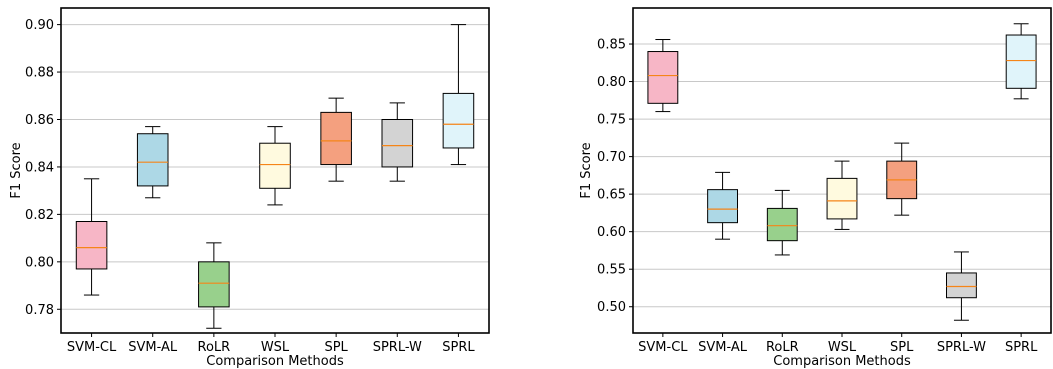 This screenshot has height=369, width=1053. Describe the element at coordinates (611, 232) in the screenshot. I see `y-tick-label: 0.60` at that location.